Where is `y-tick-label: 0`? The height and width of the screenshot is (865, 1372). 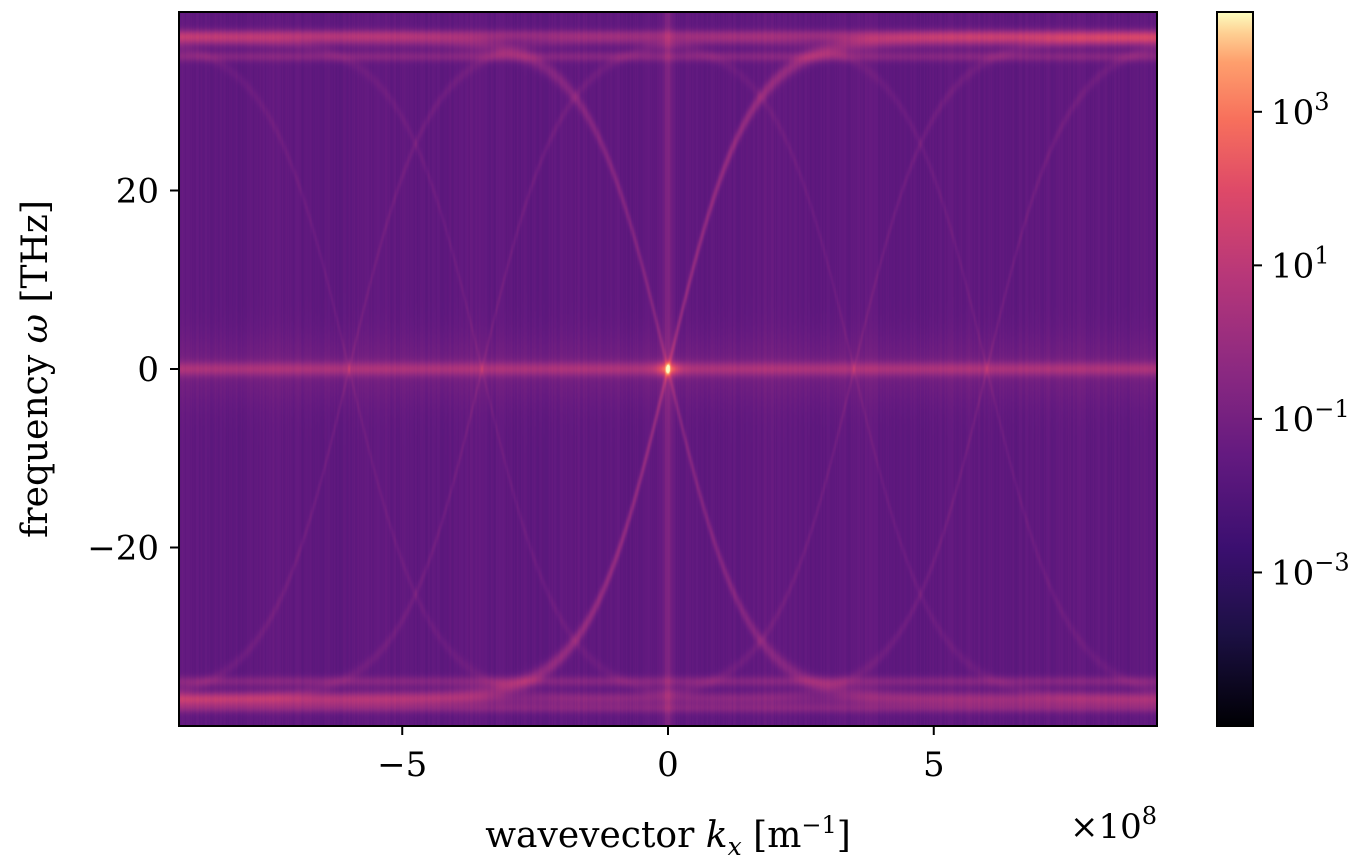
y-tick-label: 0 is located at coordinates (148, 370).